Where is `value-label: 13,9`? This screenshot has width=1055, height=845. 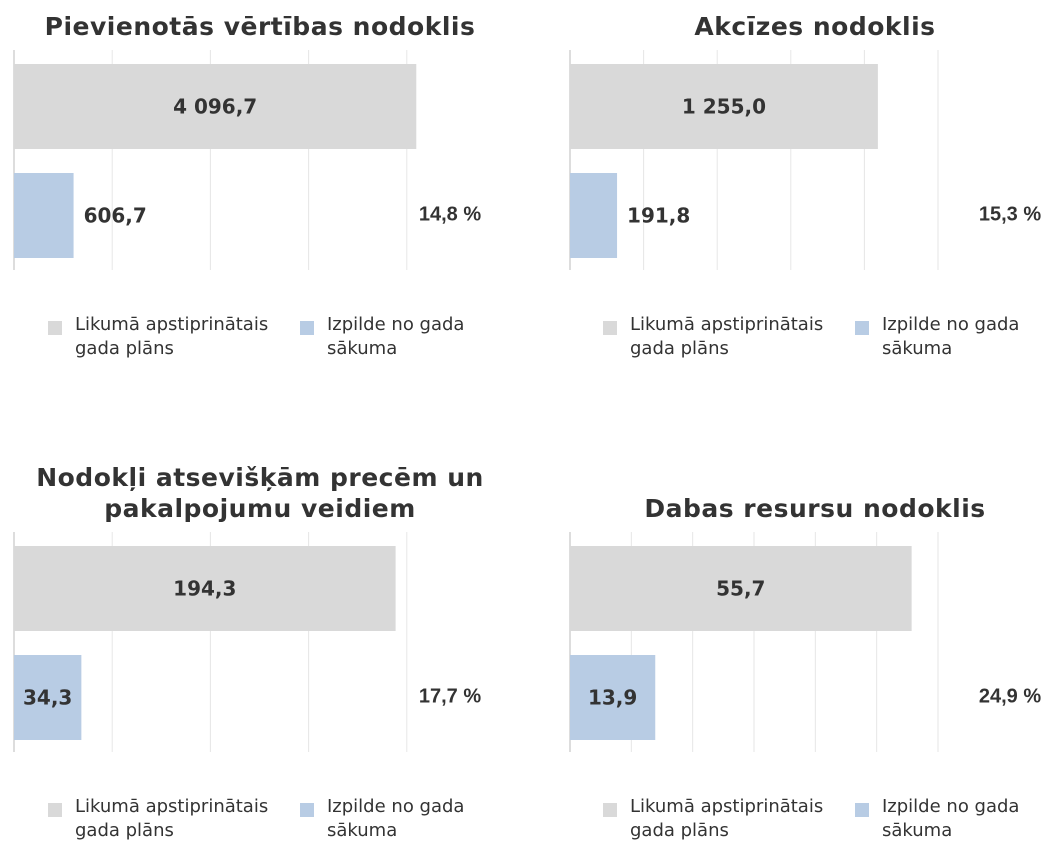
value-label: 13,9 is located at coordinates (612, 698).